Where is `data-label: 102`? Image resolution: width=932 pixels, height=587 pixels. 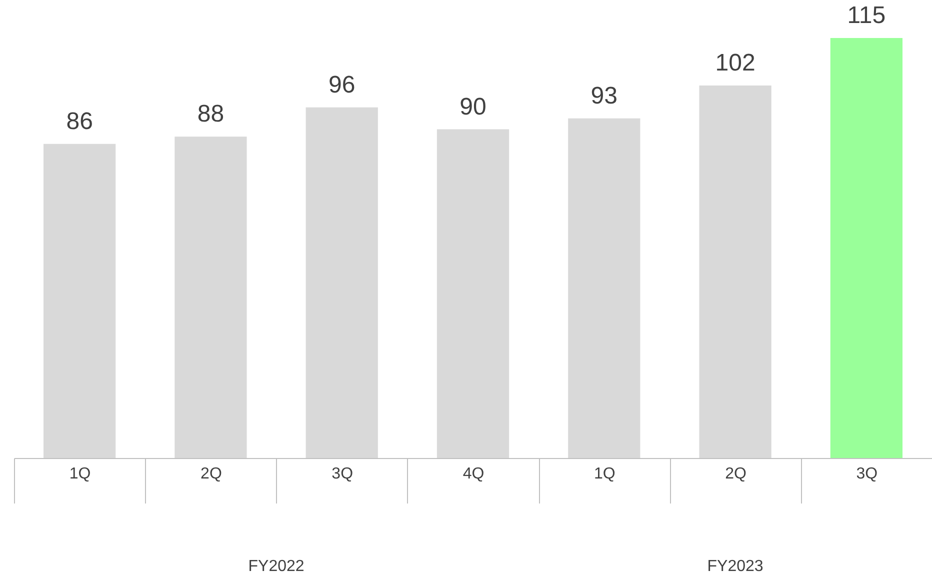 data-label: 102 is located at coordinates (735, 62).